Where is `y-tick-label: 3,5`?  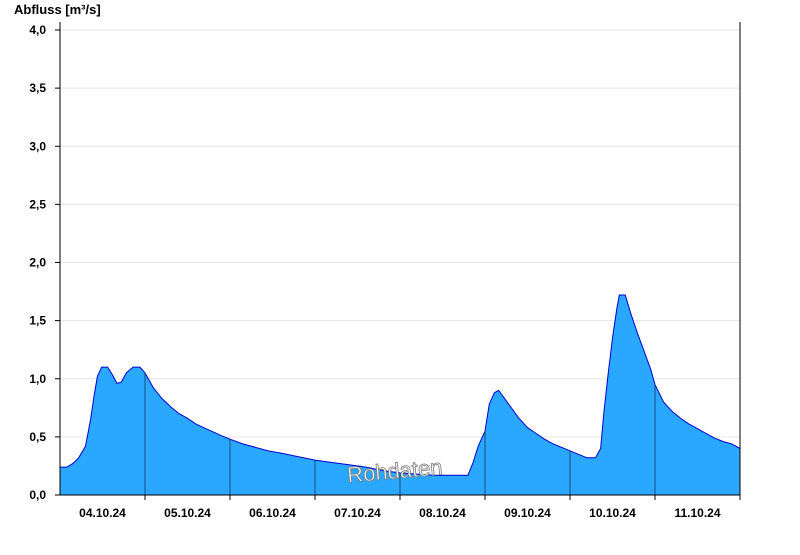
y-tick-label: 3,5 is located at coordinates (37, 88).